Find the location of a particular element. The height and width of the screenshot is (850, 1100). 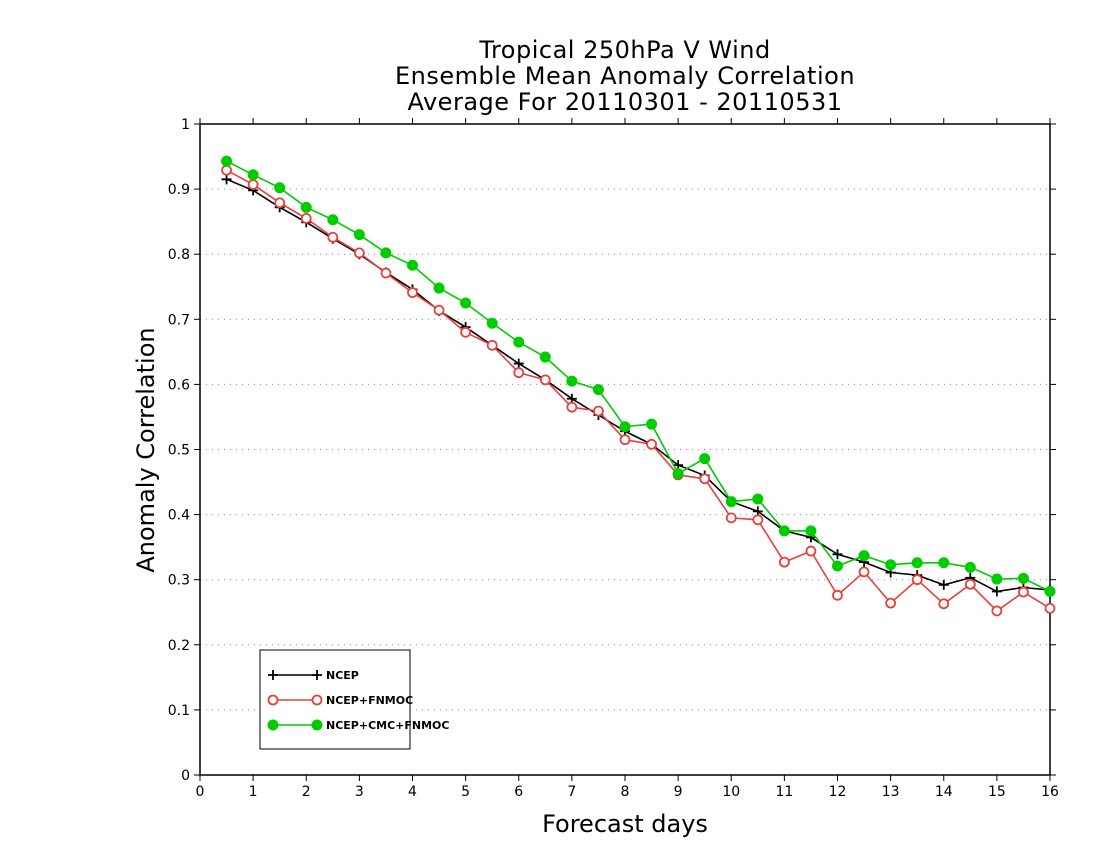

x-tick-label: 12 is located at coordinates (838, 792).